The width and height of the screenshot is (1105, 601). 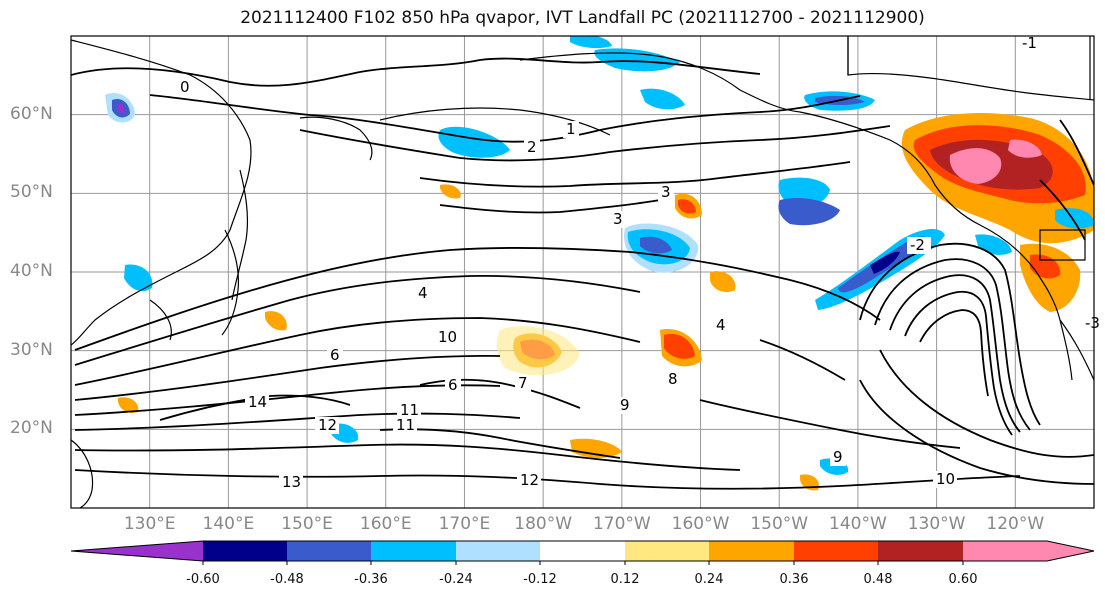 I want to click on anomaly-royal-e, so click(x=809, y=212).